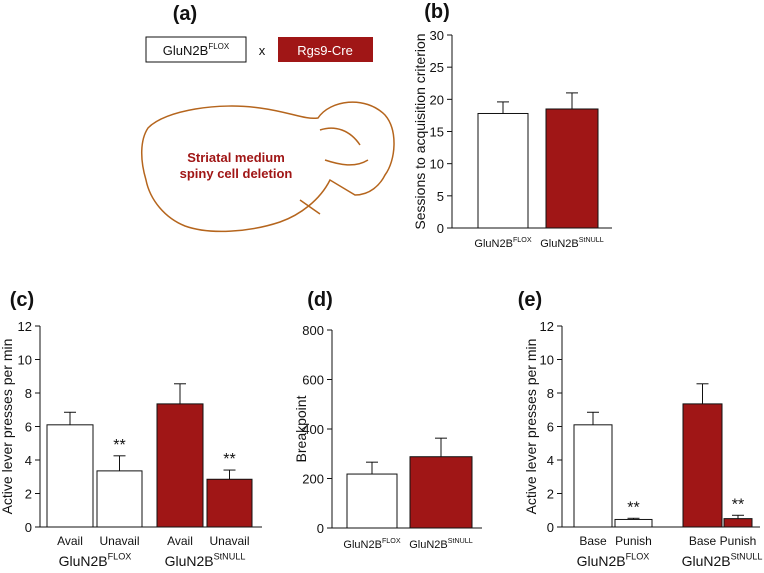 The width and height of the screenshot is (764, 573). What do you see at coordinates (437, 99) in the screenshot?
I see `y-tick-label: 20` at bounding box center [437, 99].